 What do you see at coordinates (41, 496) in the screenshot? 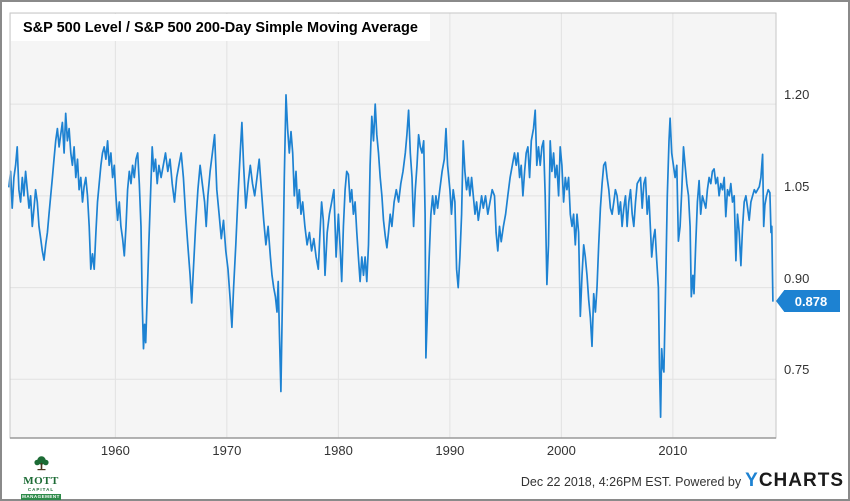
I see `logo-line2: MANAGEMENT` at bounding box center [41, 496].